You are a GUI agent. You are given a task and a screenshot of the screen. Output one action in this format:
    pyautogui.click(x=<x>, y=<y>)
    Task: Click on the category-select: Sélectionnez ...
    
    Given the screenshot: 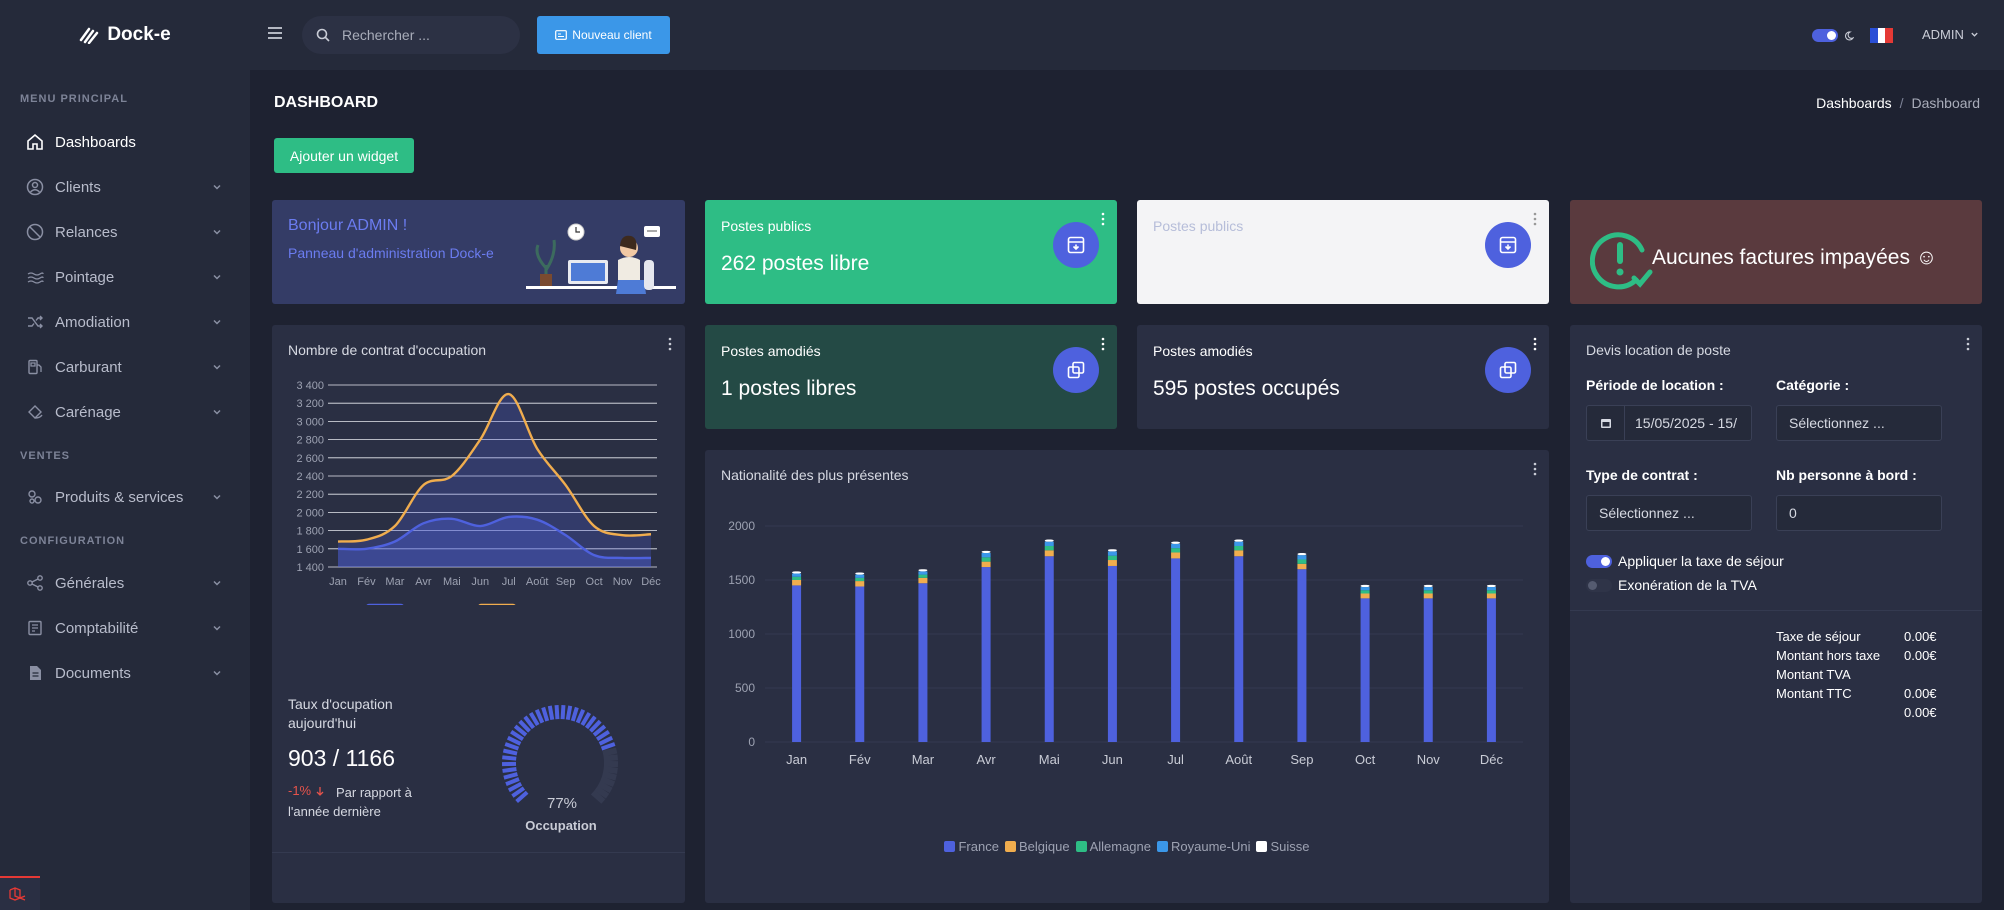 What is the action you would take?
    pyautogui.click(x=1859, y=423)
    